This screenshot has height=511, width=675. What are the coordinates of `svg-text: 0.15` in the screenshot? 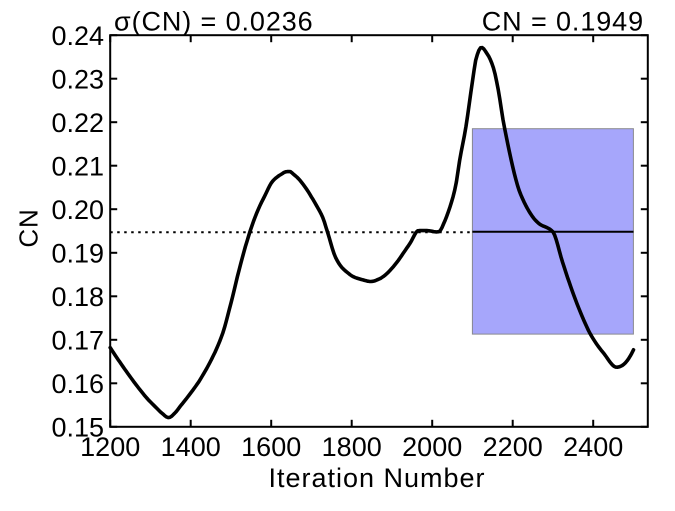 It's located at (77, 428).